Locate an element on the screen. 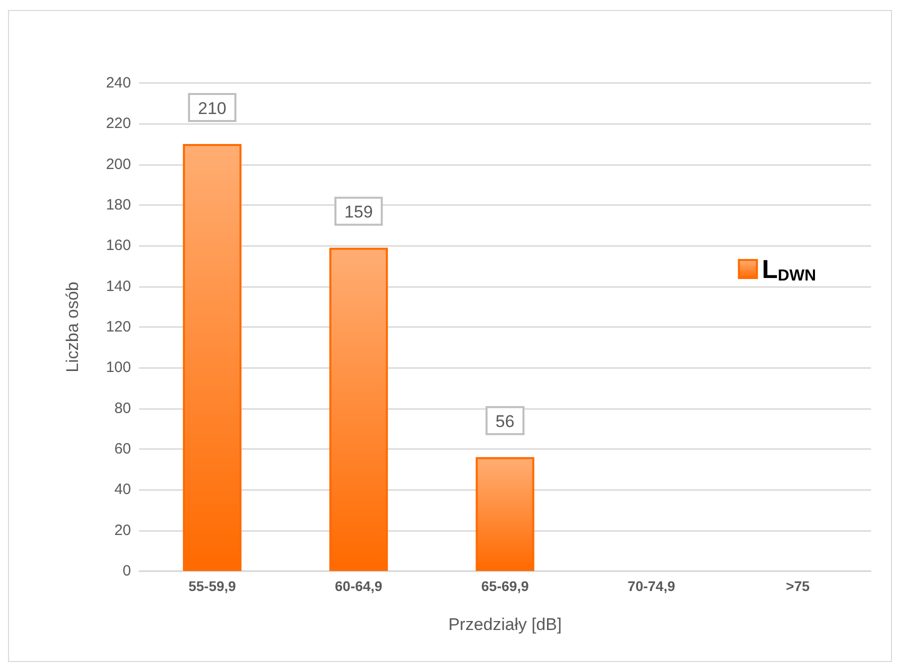 This screenshot has width=903, height=672. y-tick-label: 240 is located at coordinates (118, 83).